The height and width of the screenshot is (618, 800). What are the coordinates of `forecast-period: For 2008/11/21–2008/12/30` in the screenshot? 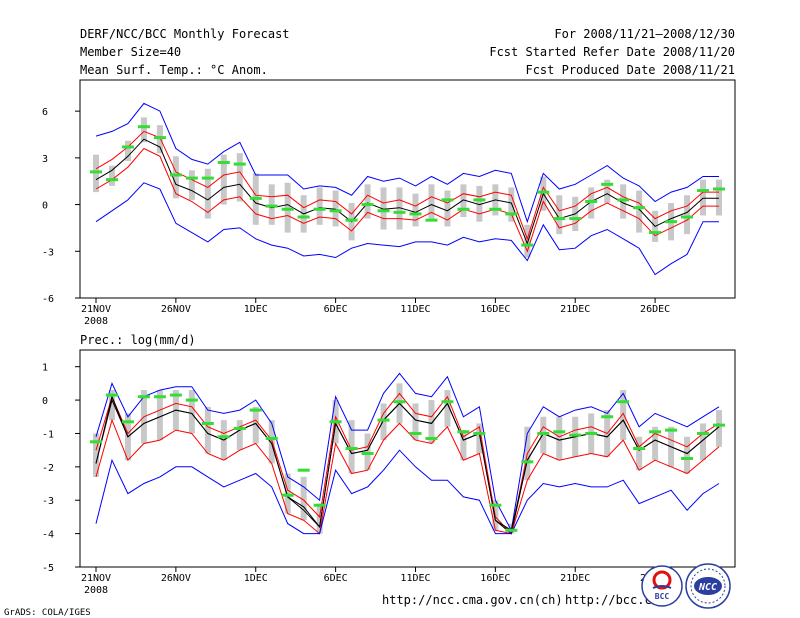 It's located at (644, 34).